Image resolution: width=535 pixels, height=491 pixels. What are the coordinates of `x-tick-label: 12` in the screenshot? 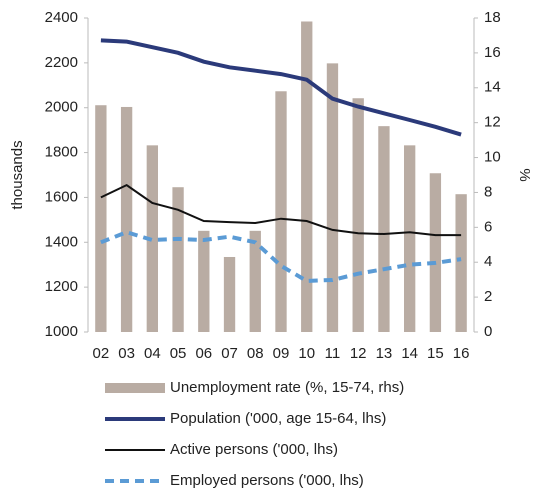 It's located at (358, 353).